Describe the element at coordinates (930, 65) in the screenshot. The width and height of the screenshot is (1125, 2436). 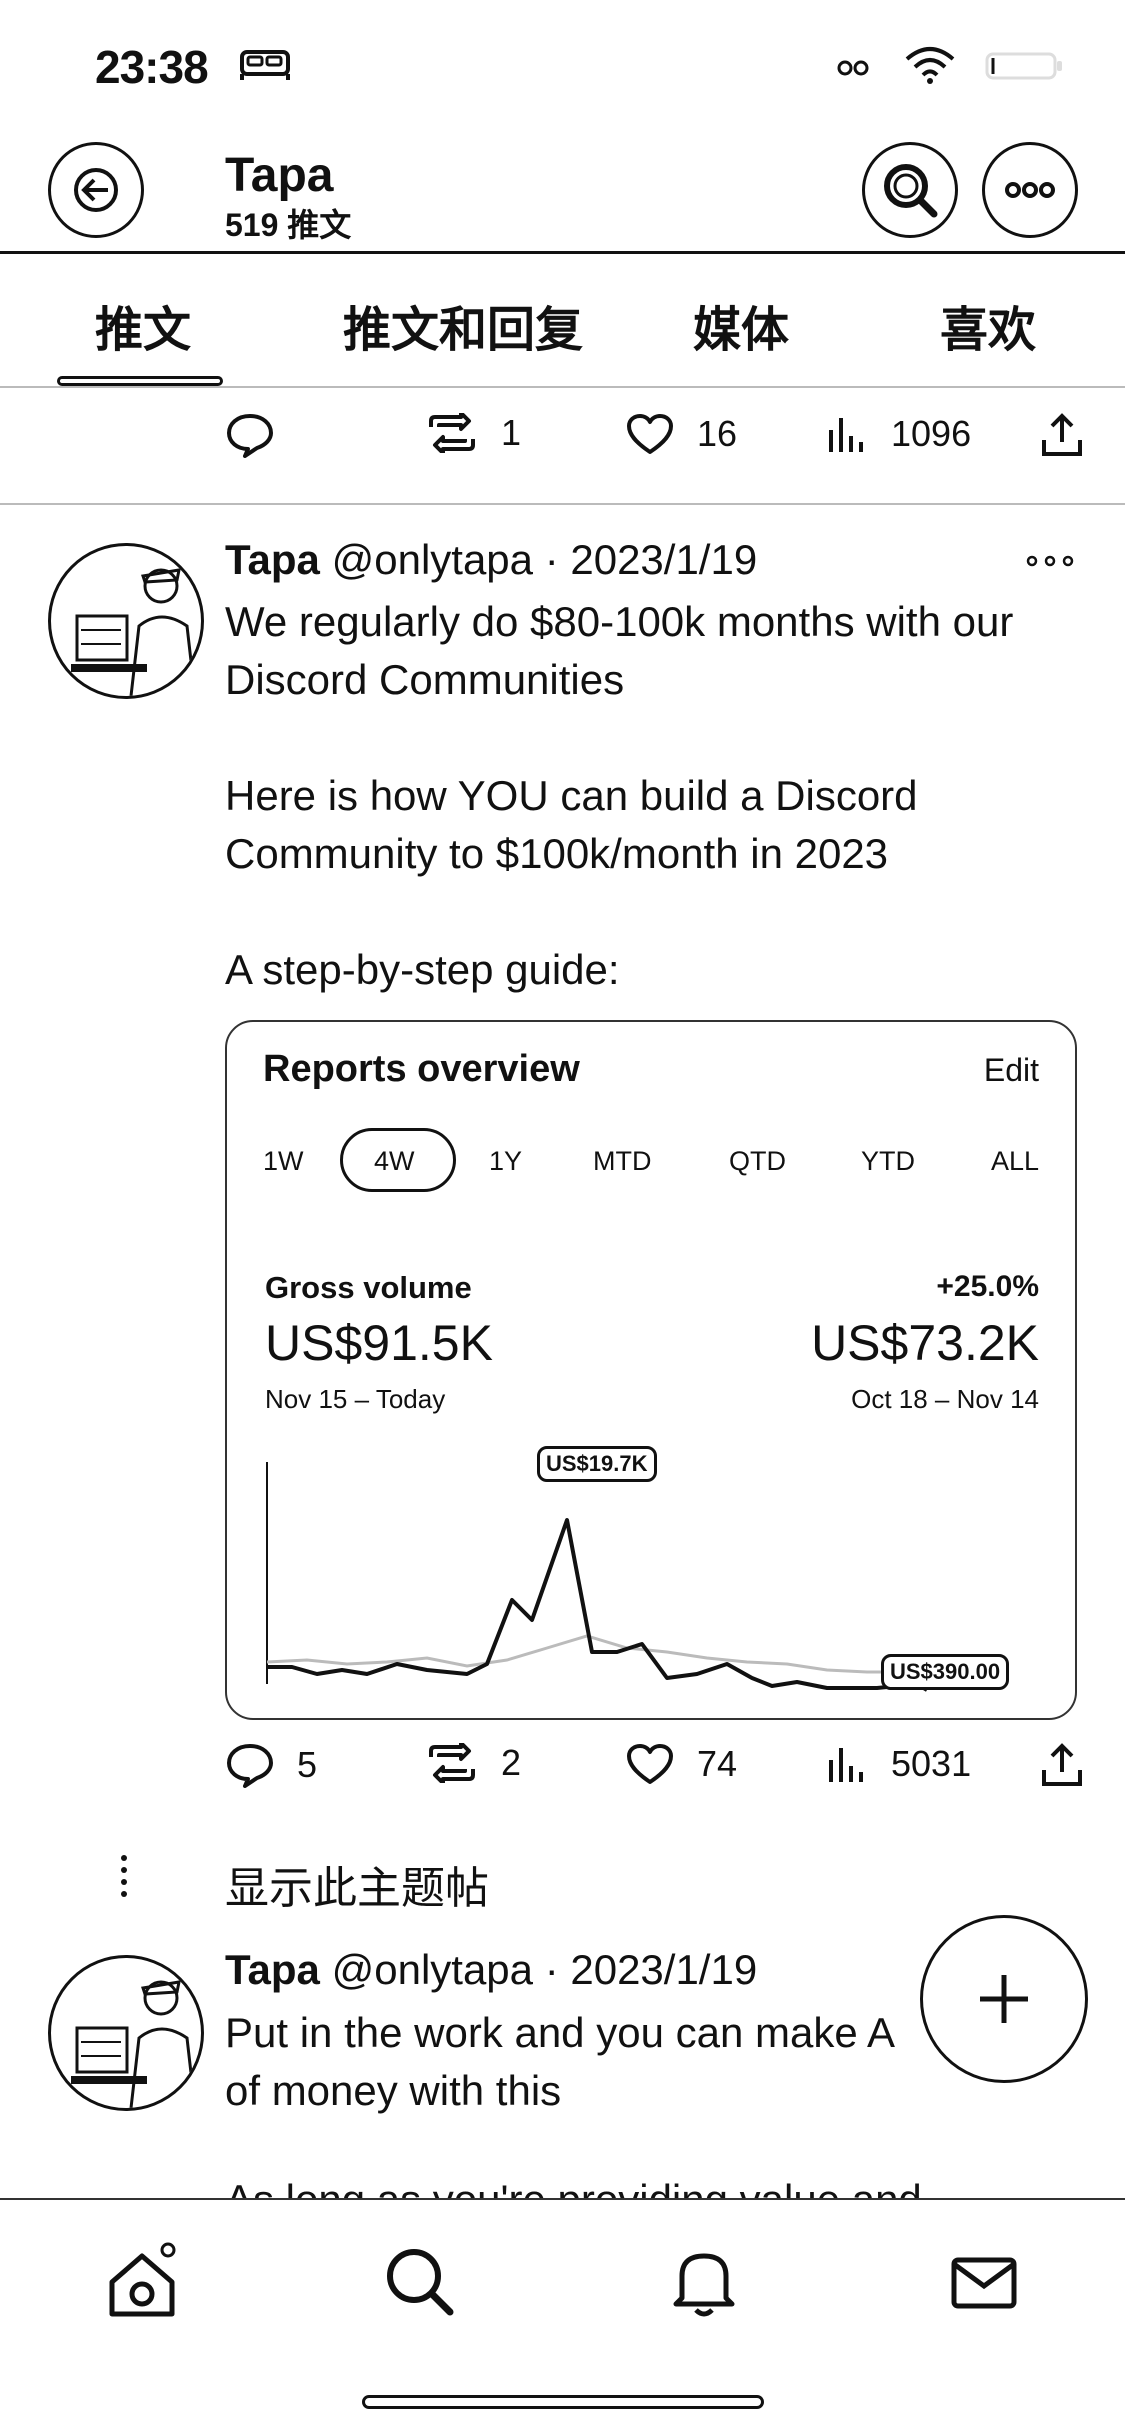
I see `wifi-icon` at that location.